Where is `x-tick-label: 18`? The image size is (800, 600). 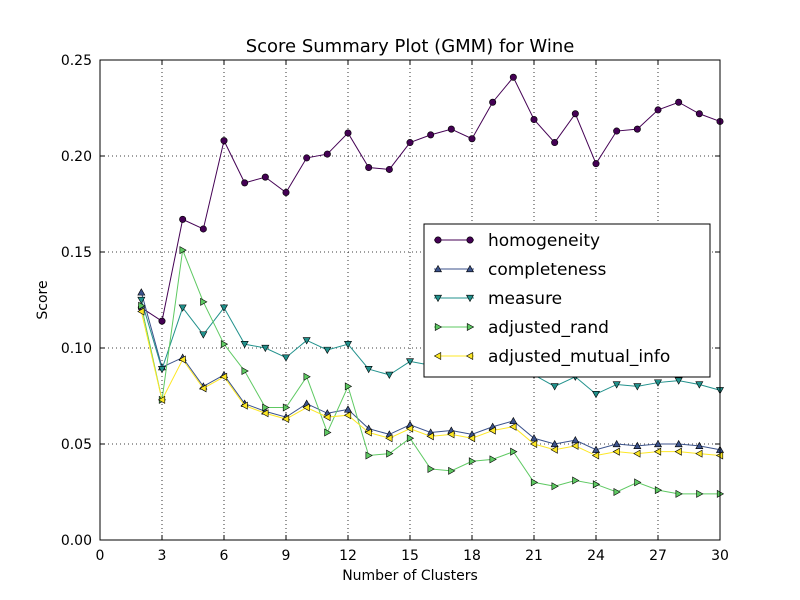
x-tick-label: 18 is located at coordinates (472, 556).